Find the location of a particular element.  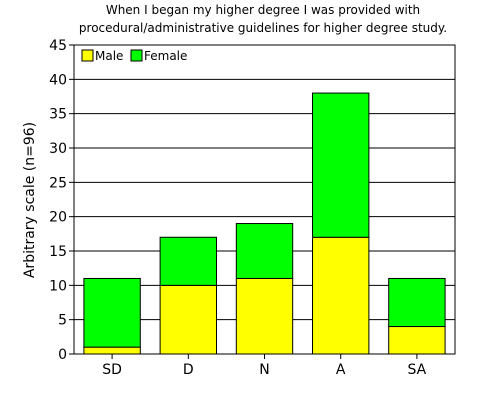

legend-label-male: Male is located at coordinates (109, 56).